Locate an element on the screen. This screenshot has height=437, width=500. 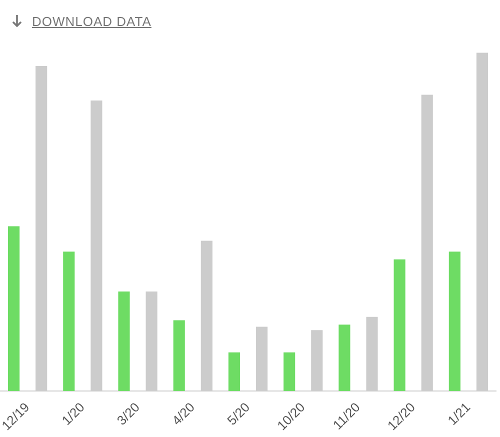
x-tick-label: 3/20 is located at coordinates (128, 414).